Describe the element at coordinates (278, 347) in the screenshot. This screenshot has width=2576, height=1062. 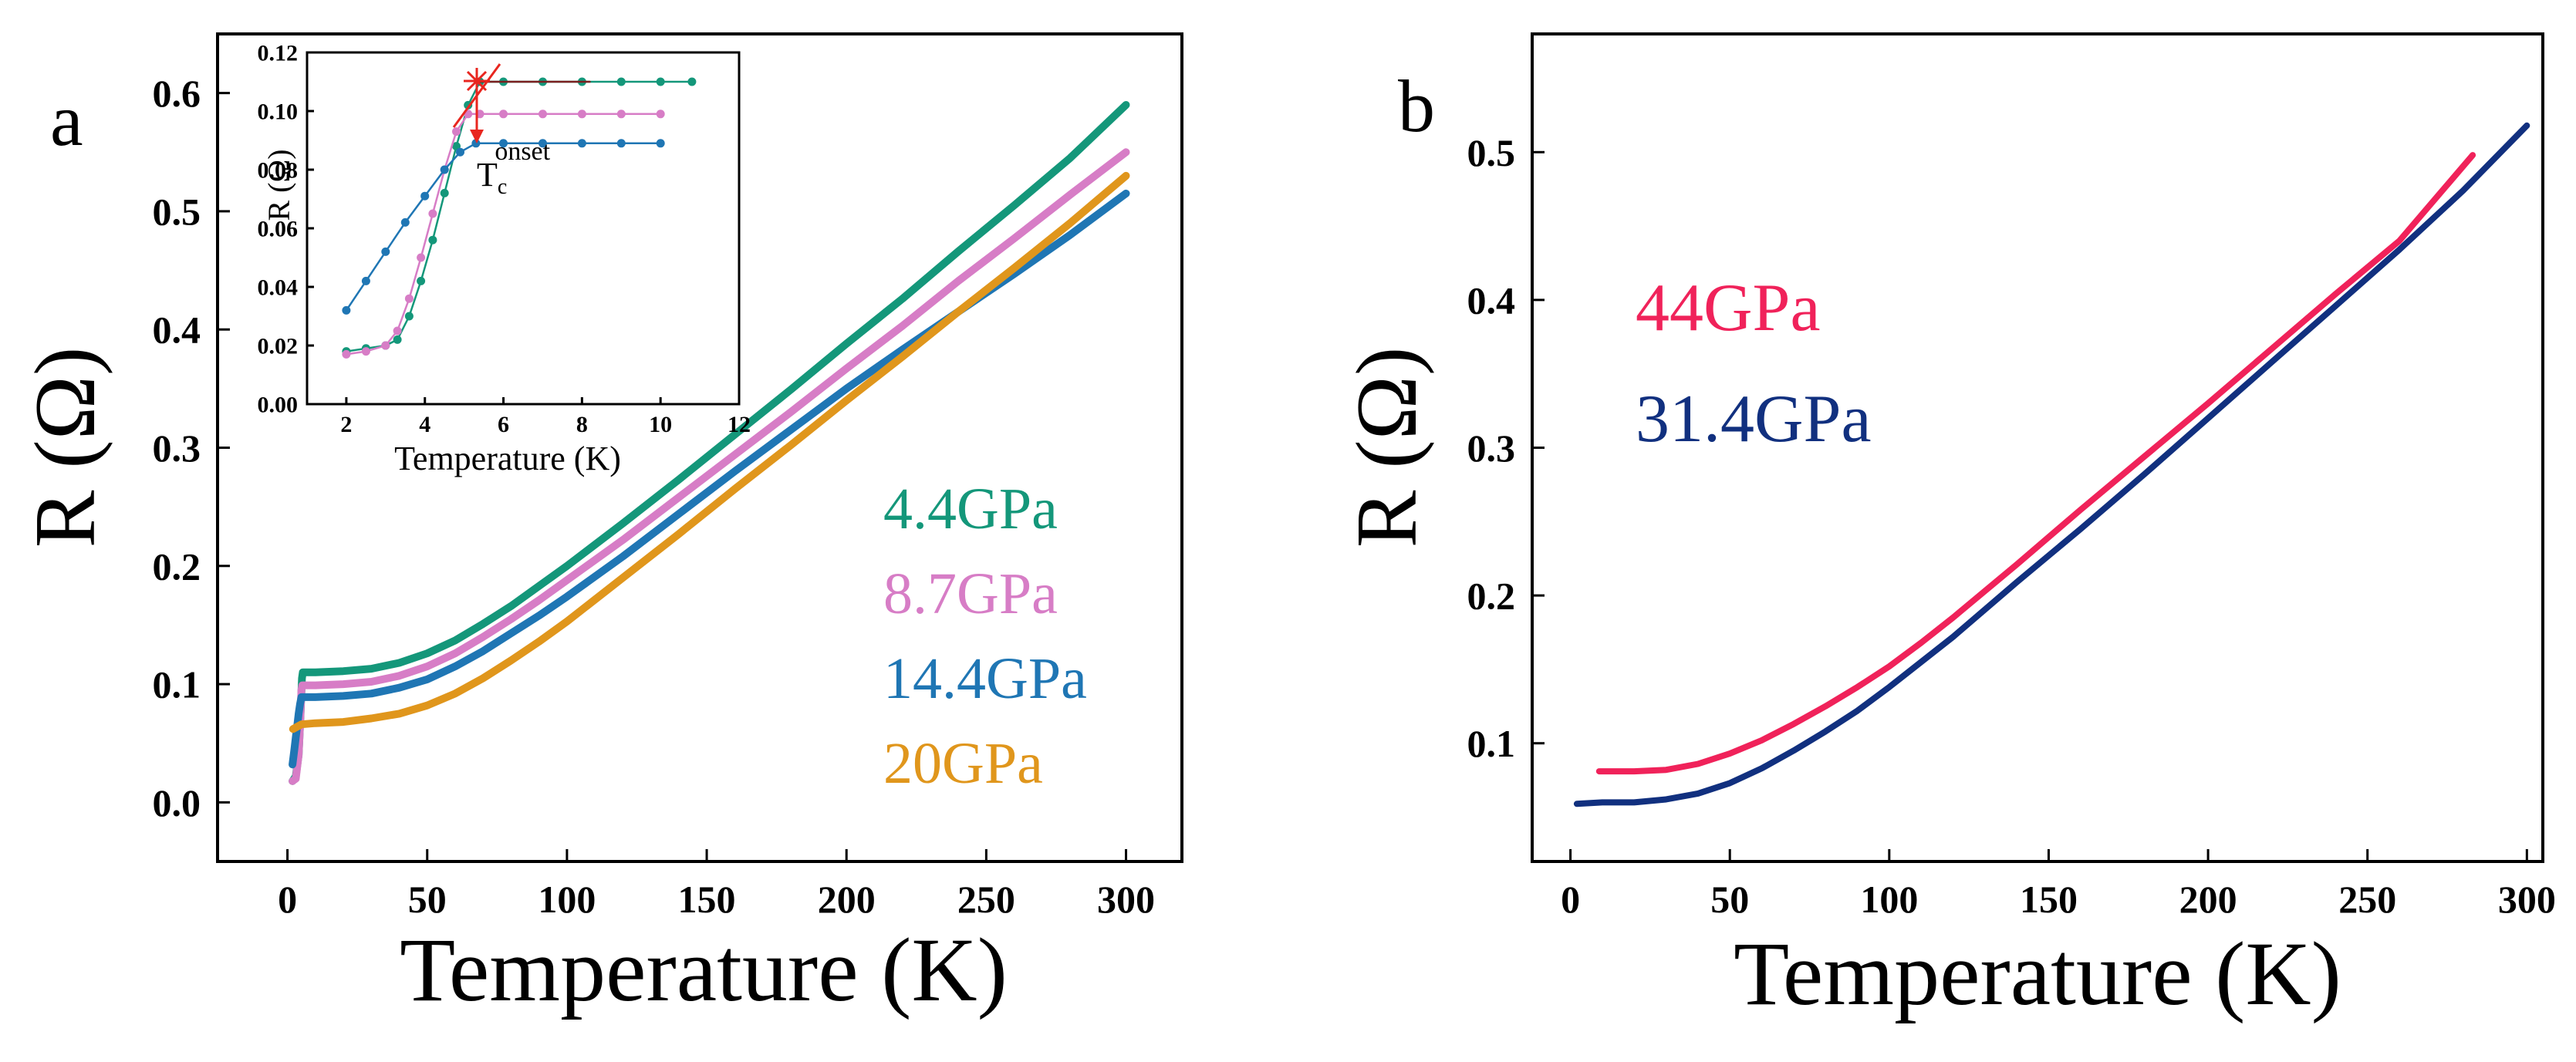
I see `y-tick-label: 0.02` at that location.